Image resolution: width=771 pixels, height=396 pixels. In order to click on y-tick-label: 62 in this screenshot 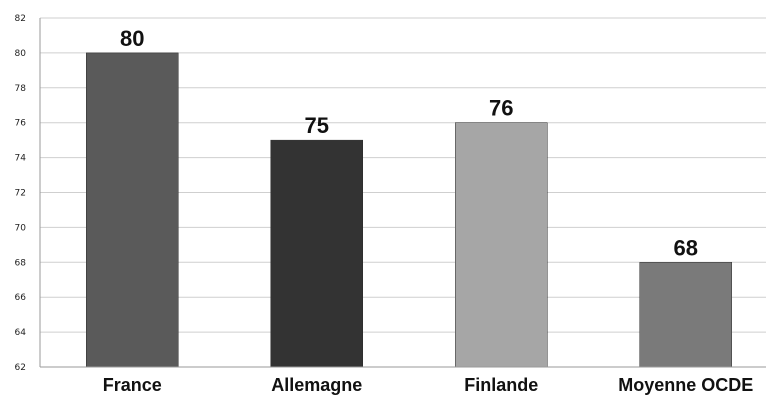, I will do `click(20, 368)`.